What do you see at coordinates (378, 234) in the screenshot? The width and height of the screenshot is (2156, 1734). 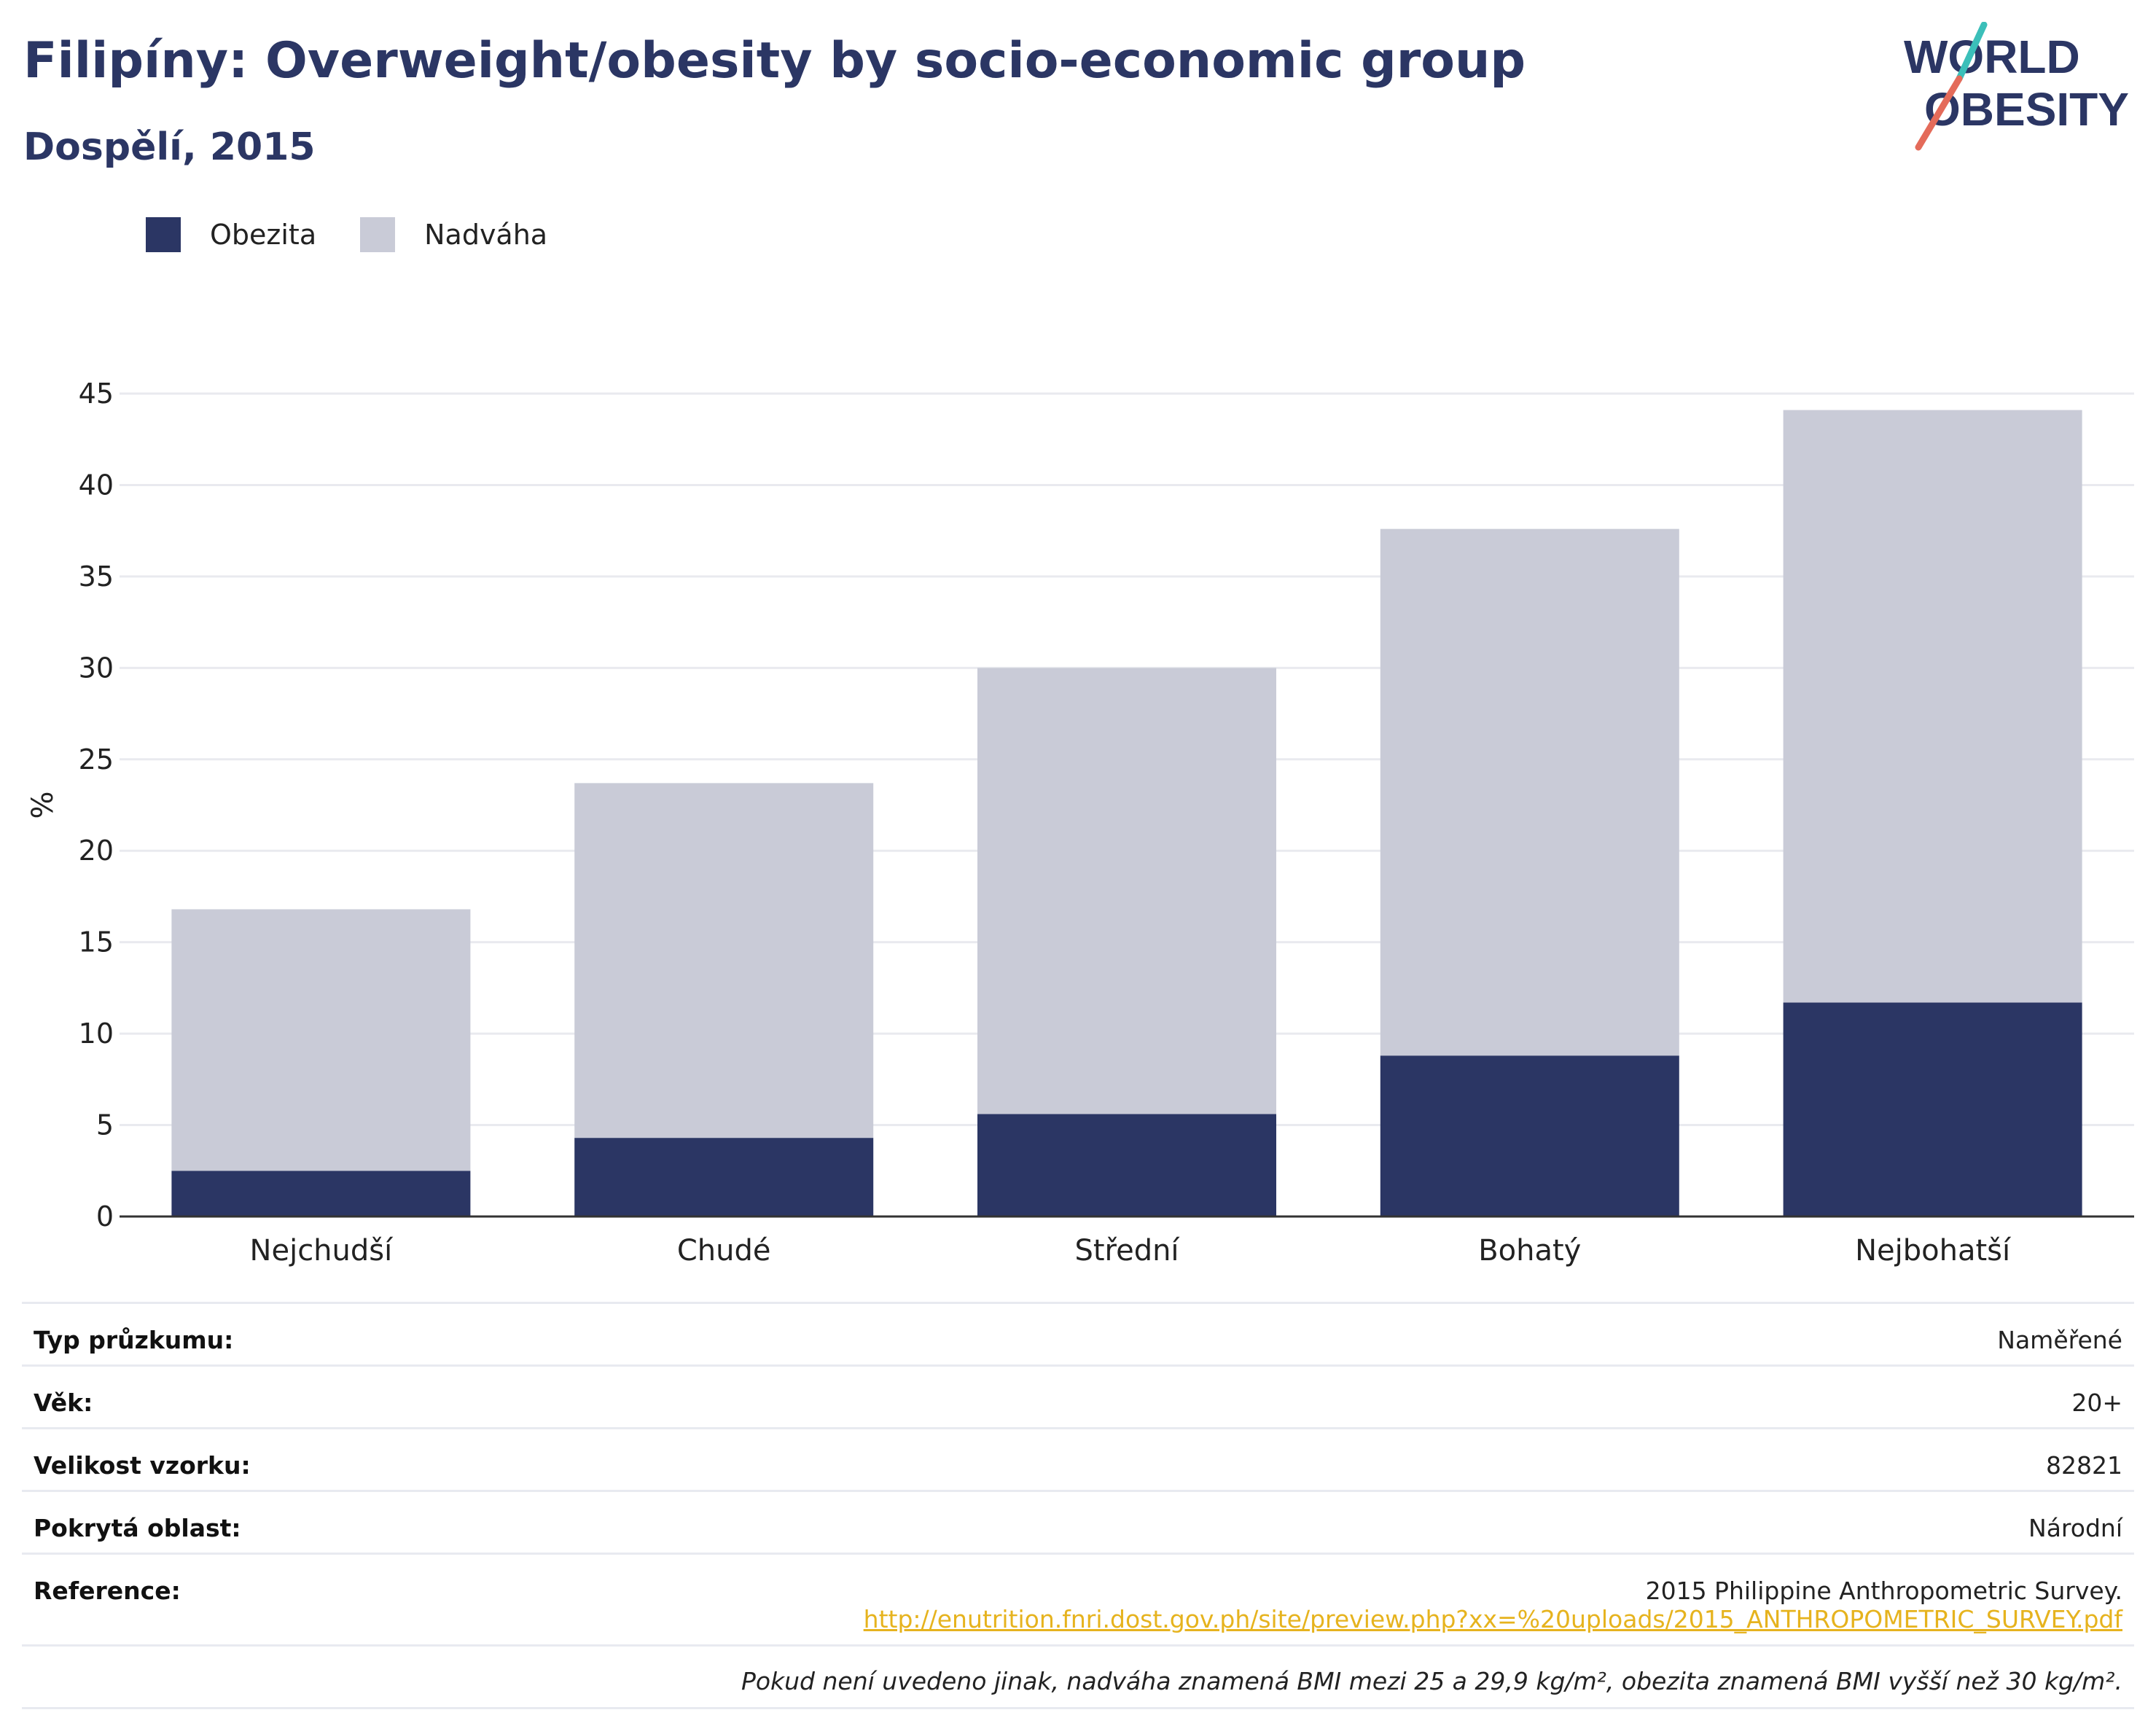 I see `legend-swatch-overweight` at bounding box center [378, 234].